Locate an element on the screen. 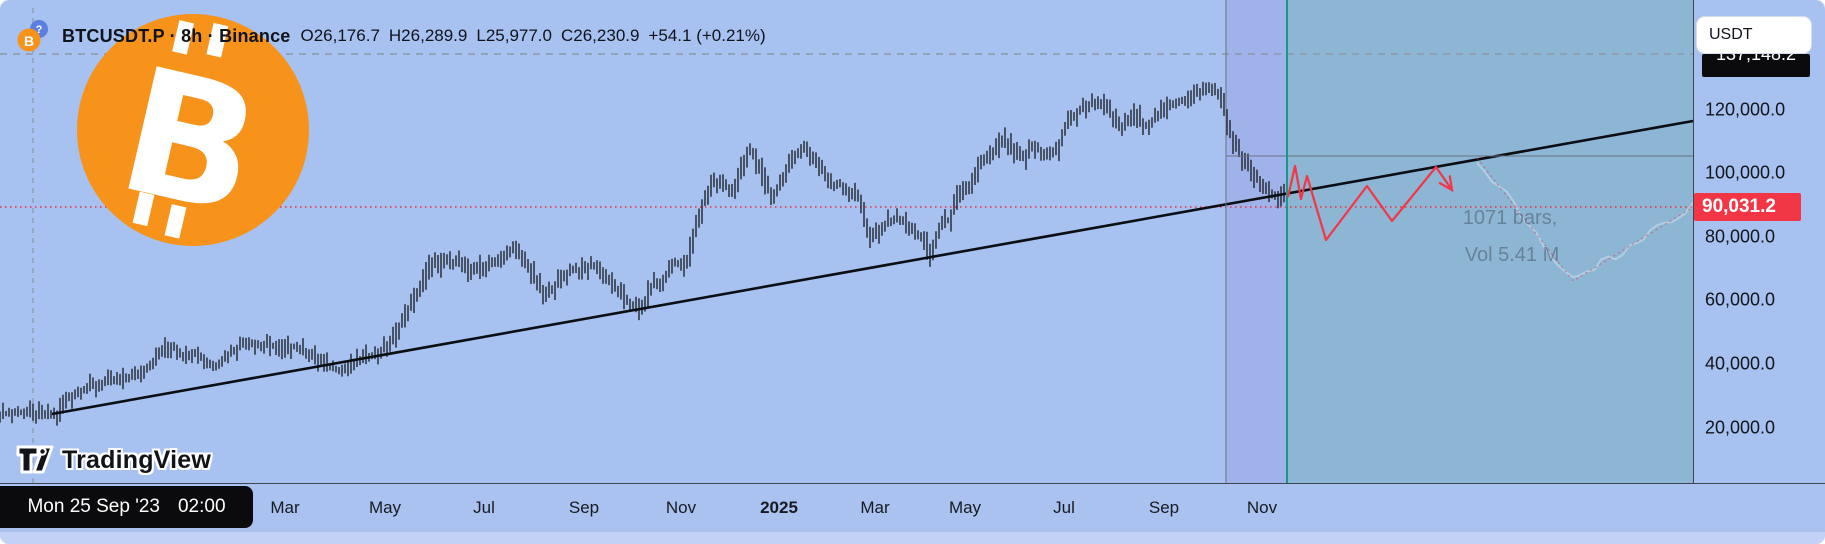 Image resolution: width=1825 pixels, height=544 pixels. anchor-date: Mon 25 Sep '23 is located at coordinates (93, 506).